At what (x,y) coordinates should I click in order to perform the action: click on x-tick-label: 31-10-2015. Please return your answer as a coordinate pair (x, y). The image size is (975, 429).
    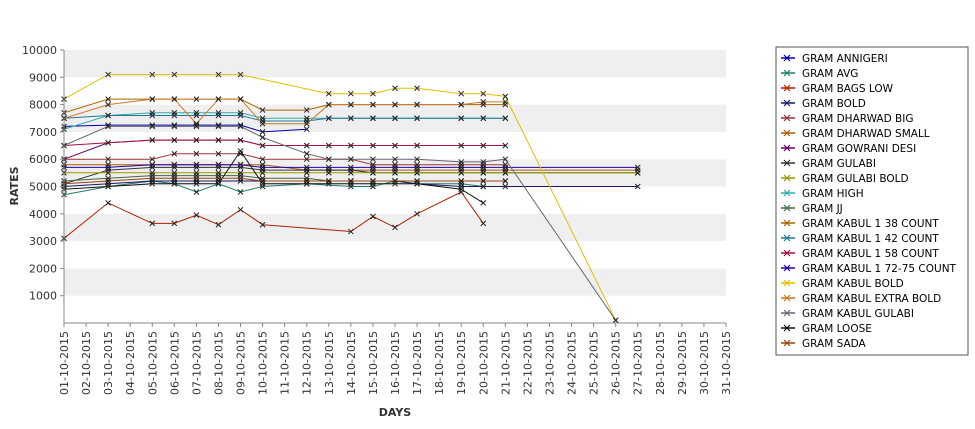
    Looking at the image, I should click on (726, 363).